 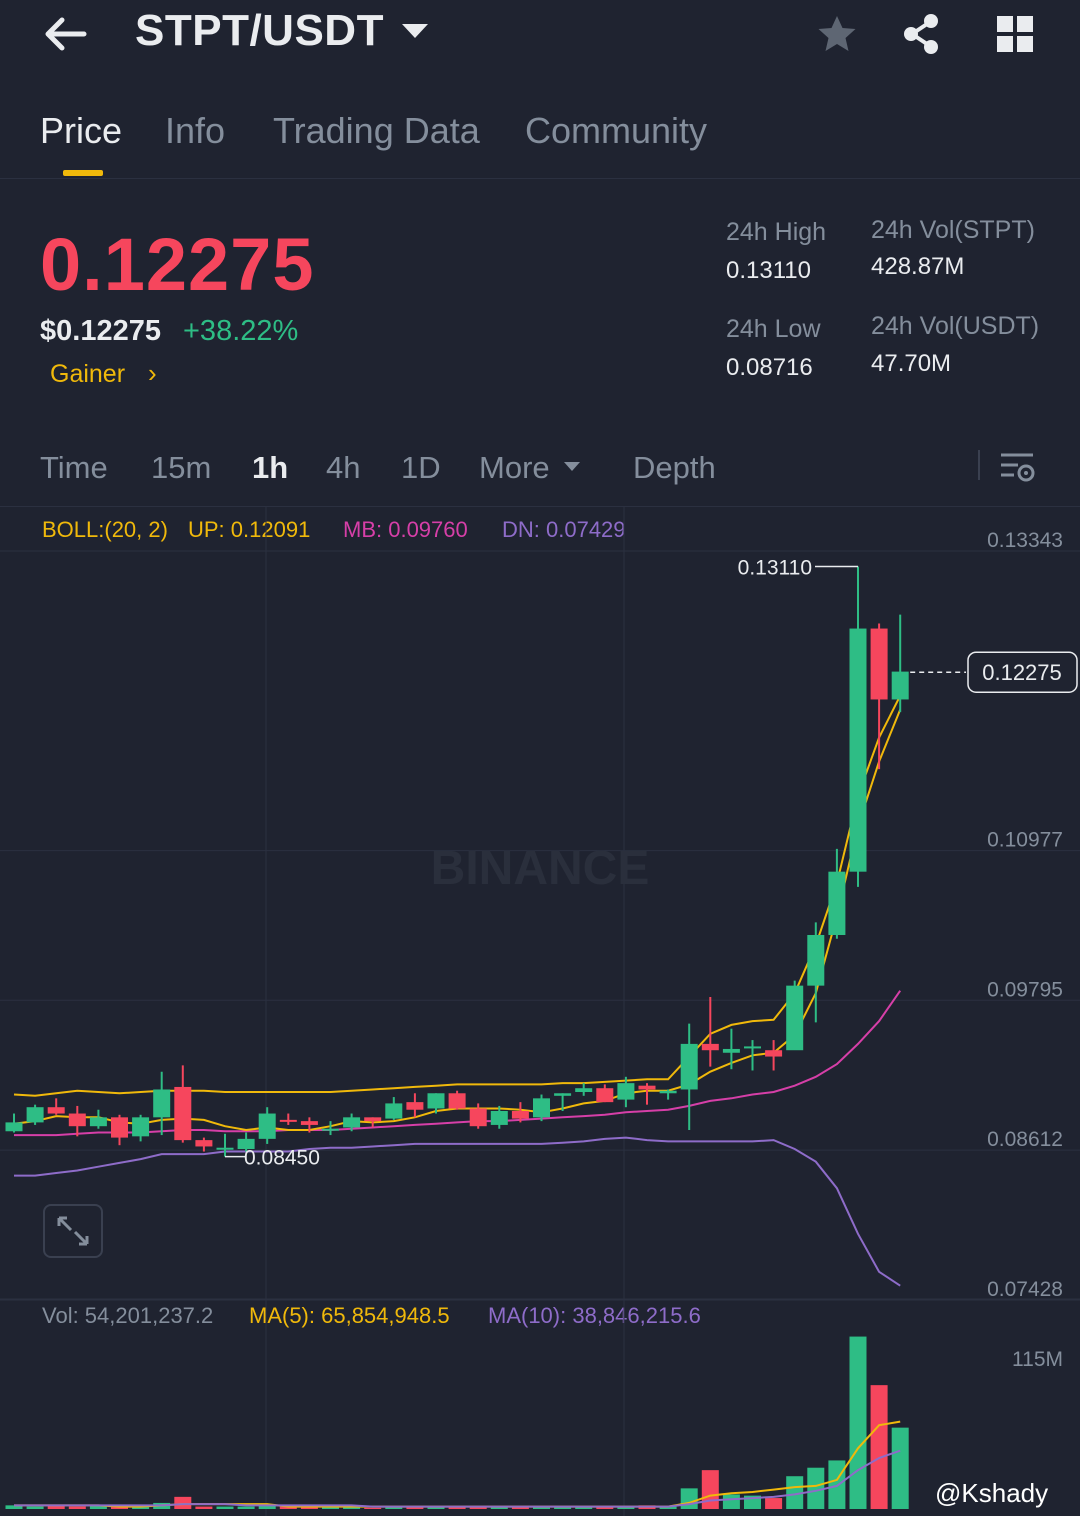 What do you see at coordinates (457, 1211) in the screenshot?
I see `boll-dn-line` at bounding box center [457, 1211].